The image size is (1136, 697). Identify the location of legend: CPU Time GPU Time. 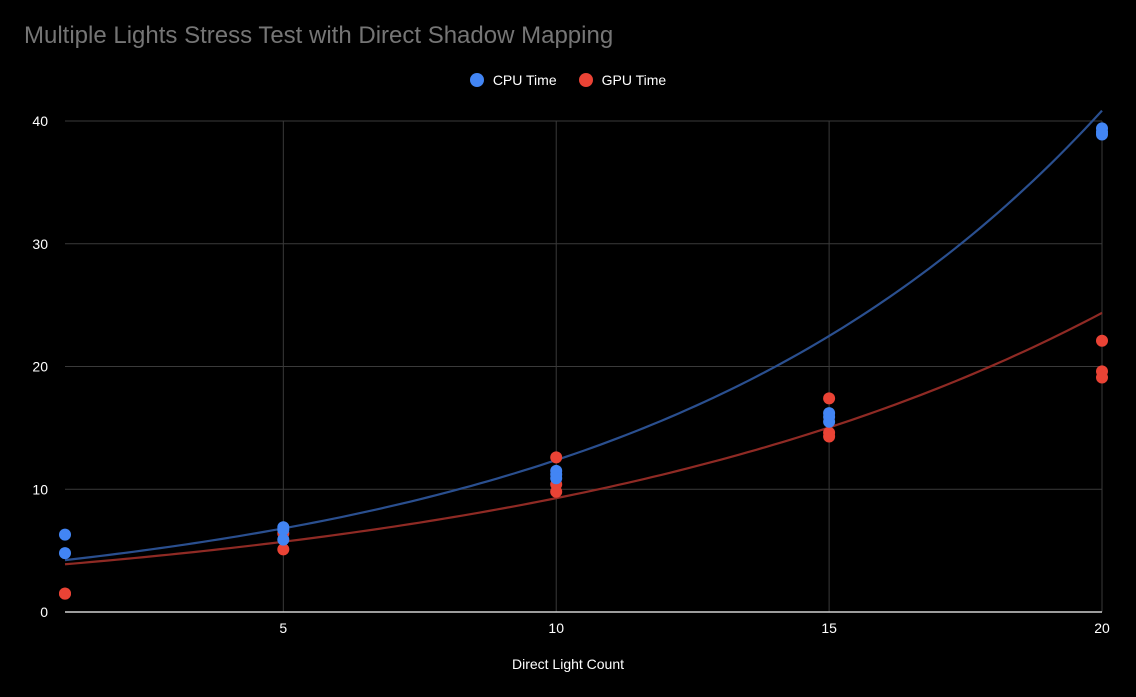
(568, 80).